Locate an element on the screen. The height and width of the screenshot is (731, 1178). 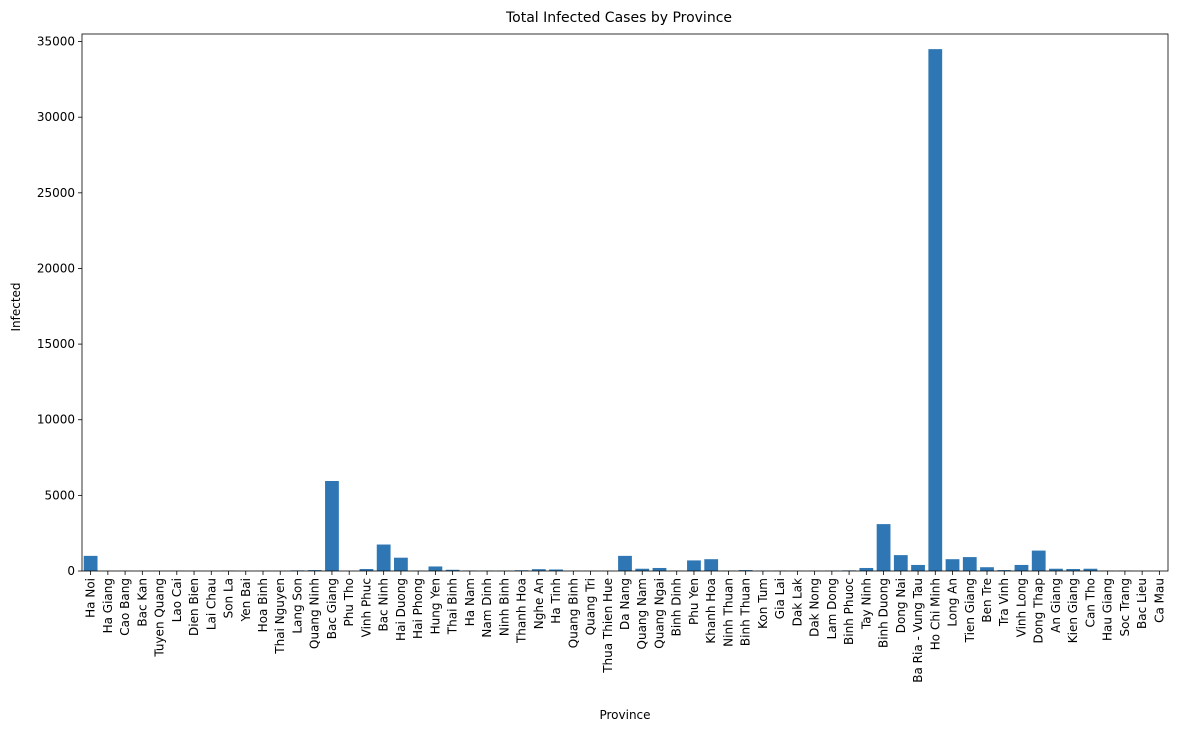
x-tick-label: Quang Tri is located at coordinates (591, 606).